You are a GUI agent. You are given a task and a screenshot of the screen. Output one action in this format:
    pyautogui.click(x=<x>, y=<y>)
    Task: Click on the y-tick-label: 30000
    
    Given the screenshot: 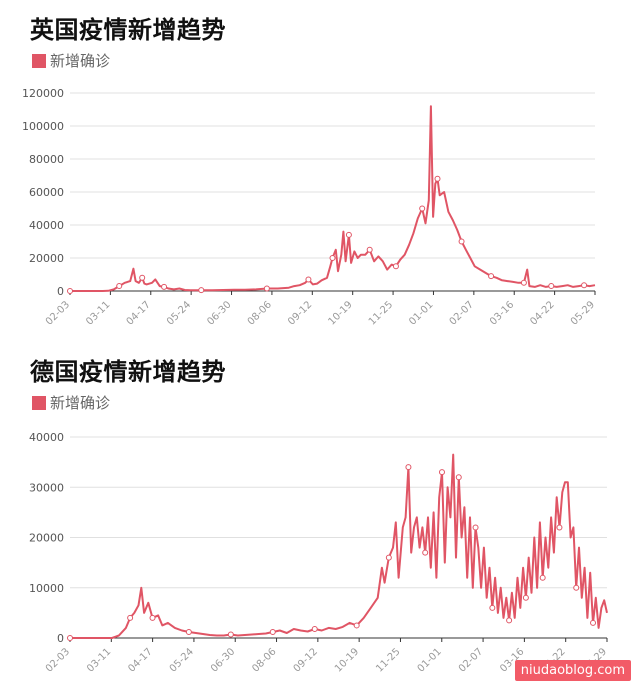 What is the action you would take?
    pyautogui.click(x=46, y=487)
    